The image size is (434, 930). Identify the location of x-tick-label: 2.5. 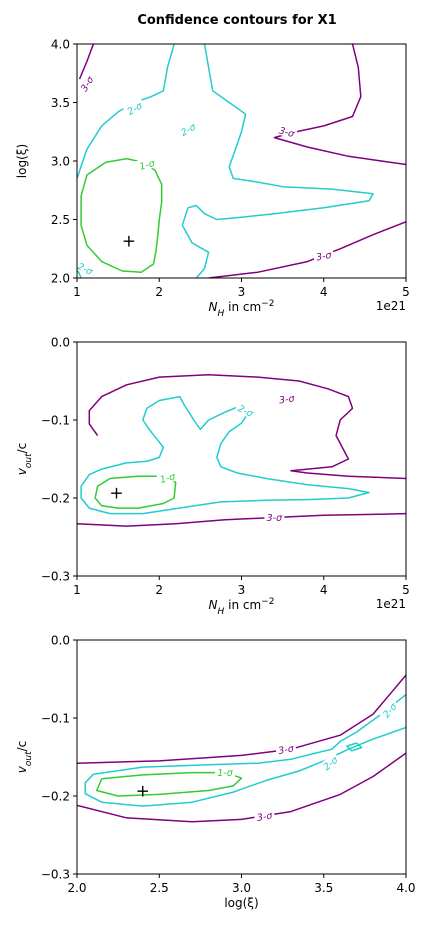
(159, 888).